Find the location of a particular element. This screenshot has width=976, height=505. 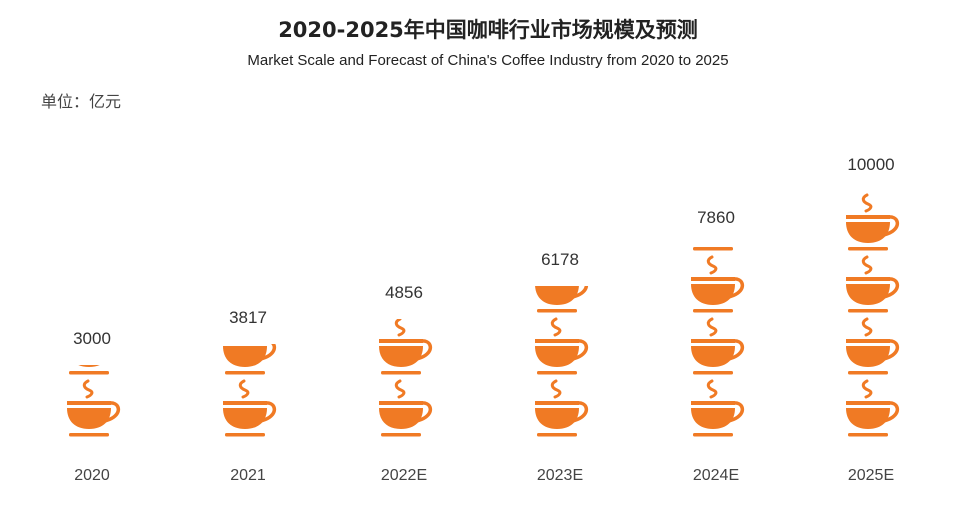

value-label: 10000 is located at coordinates (871, 164).